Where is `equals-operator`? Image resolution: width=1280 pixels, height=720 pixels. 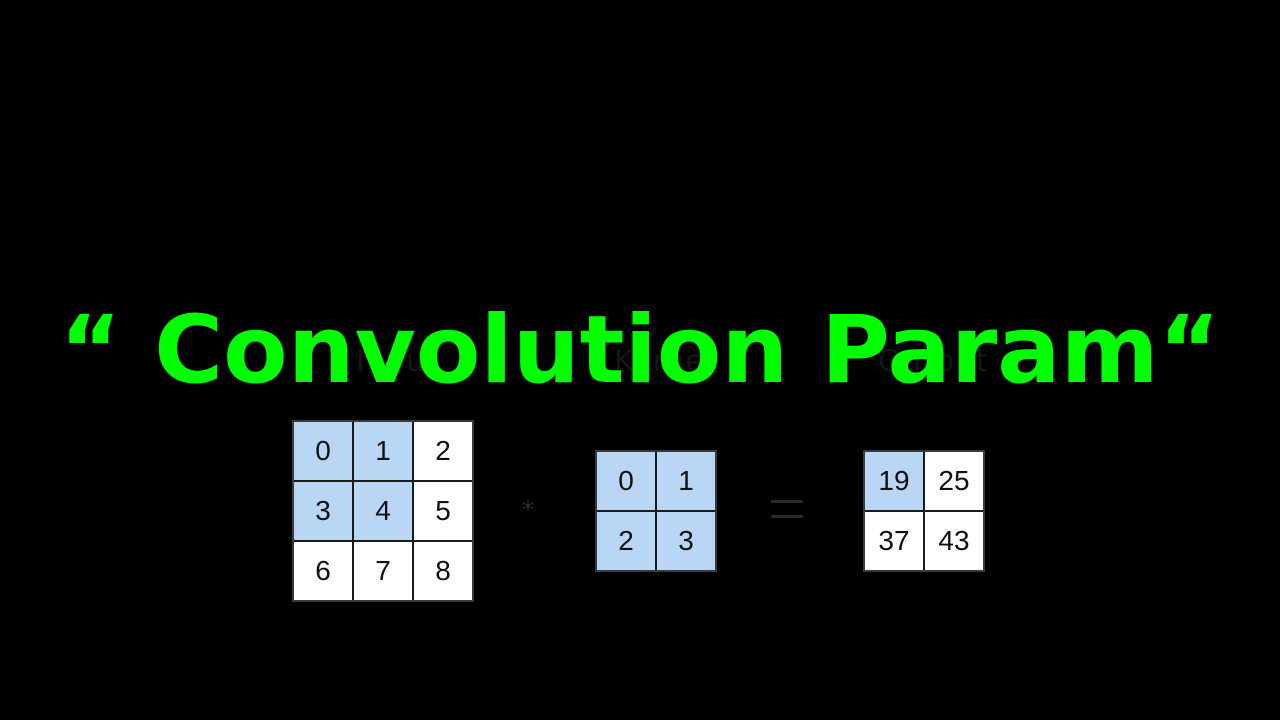
equals-operator is located at coordinates (787, 509).